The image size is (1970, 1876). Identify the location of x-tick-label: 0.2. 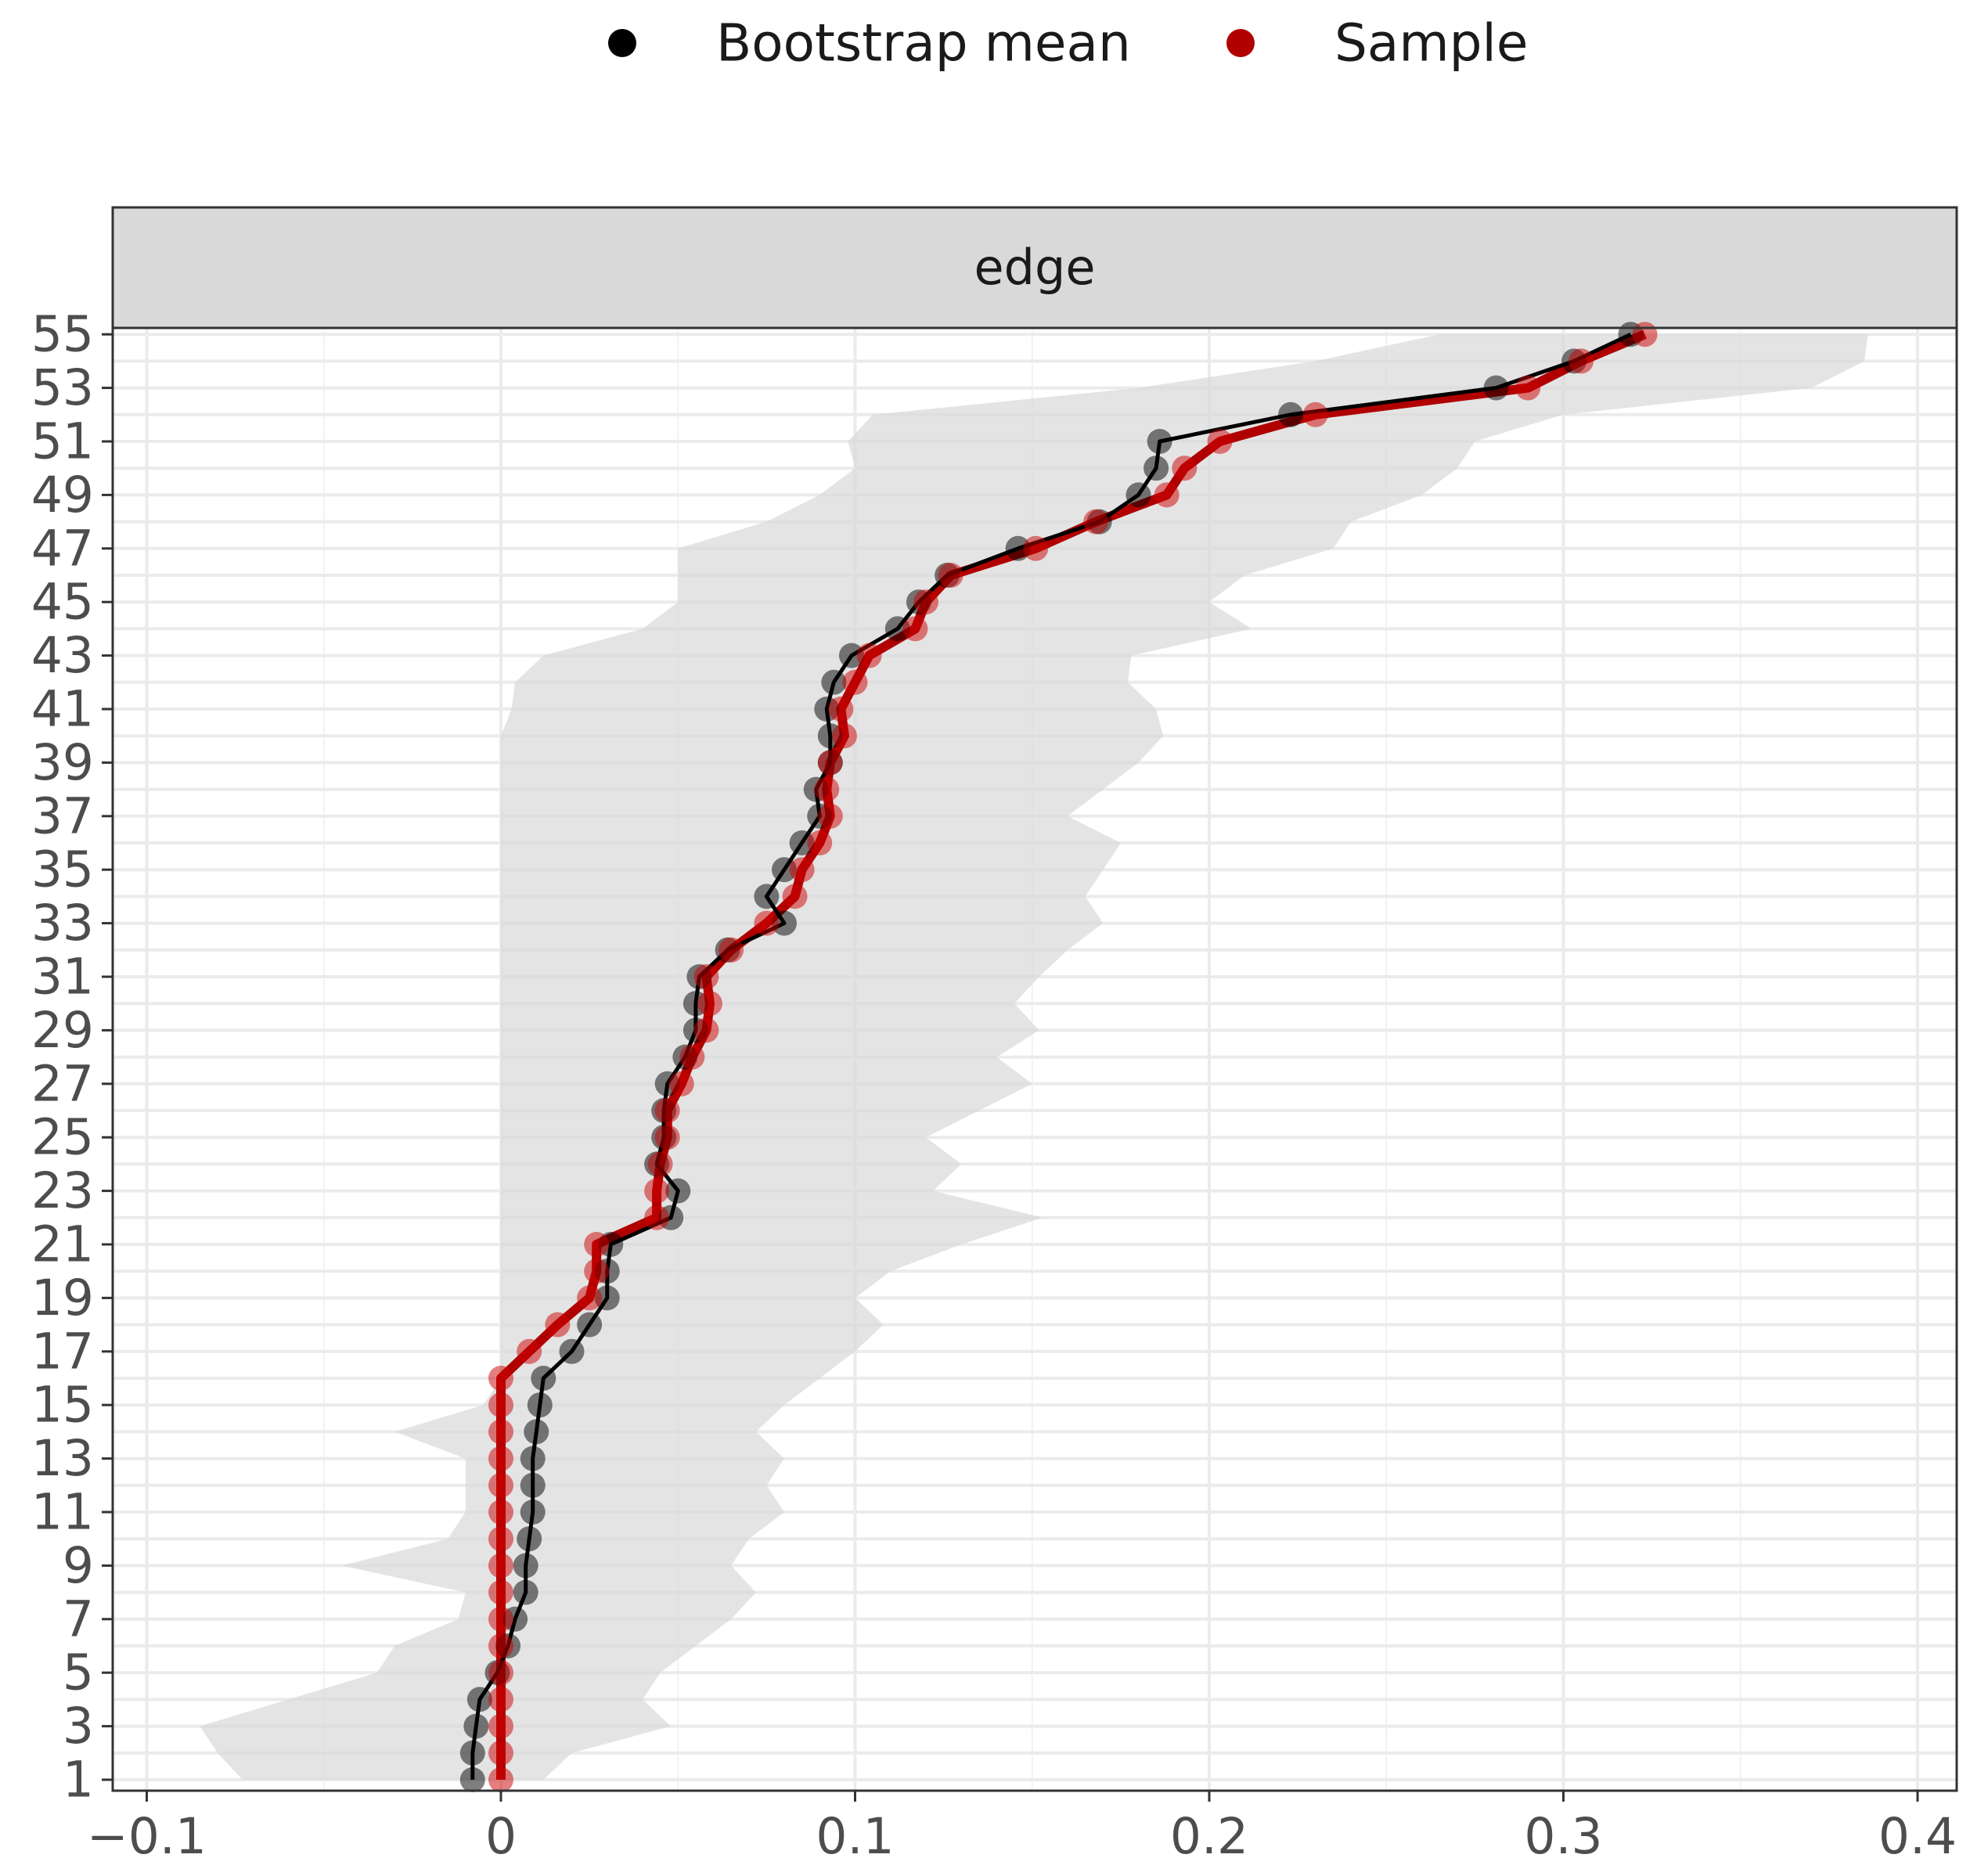
(1209, 1836).